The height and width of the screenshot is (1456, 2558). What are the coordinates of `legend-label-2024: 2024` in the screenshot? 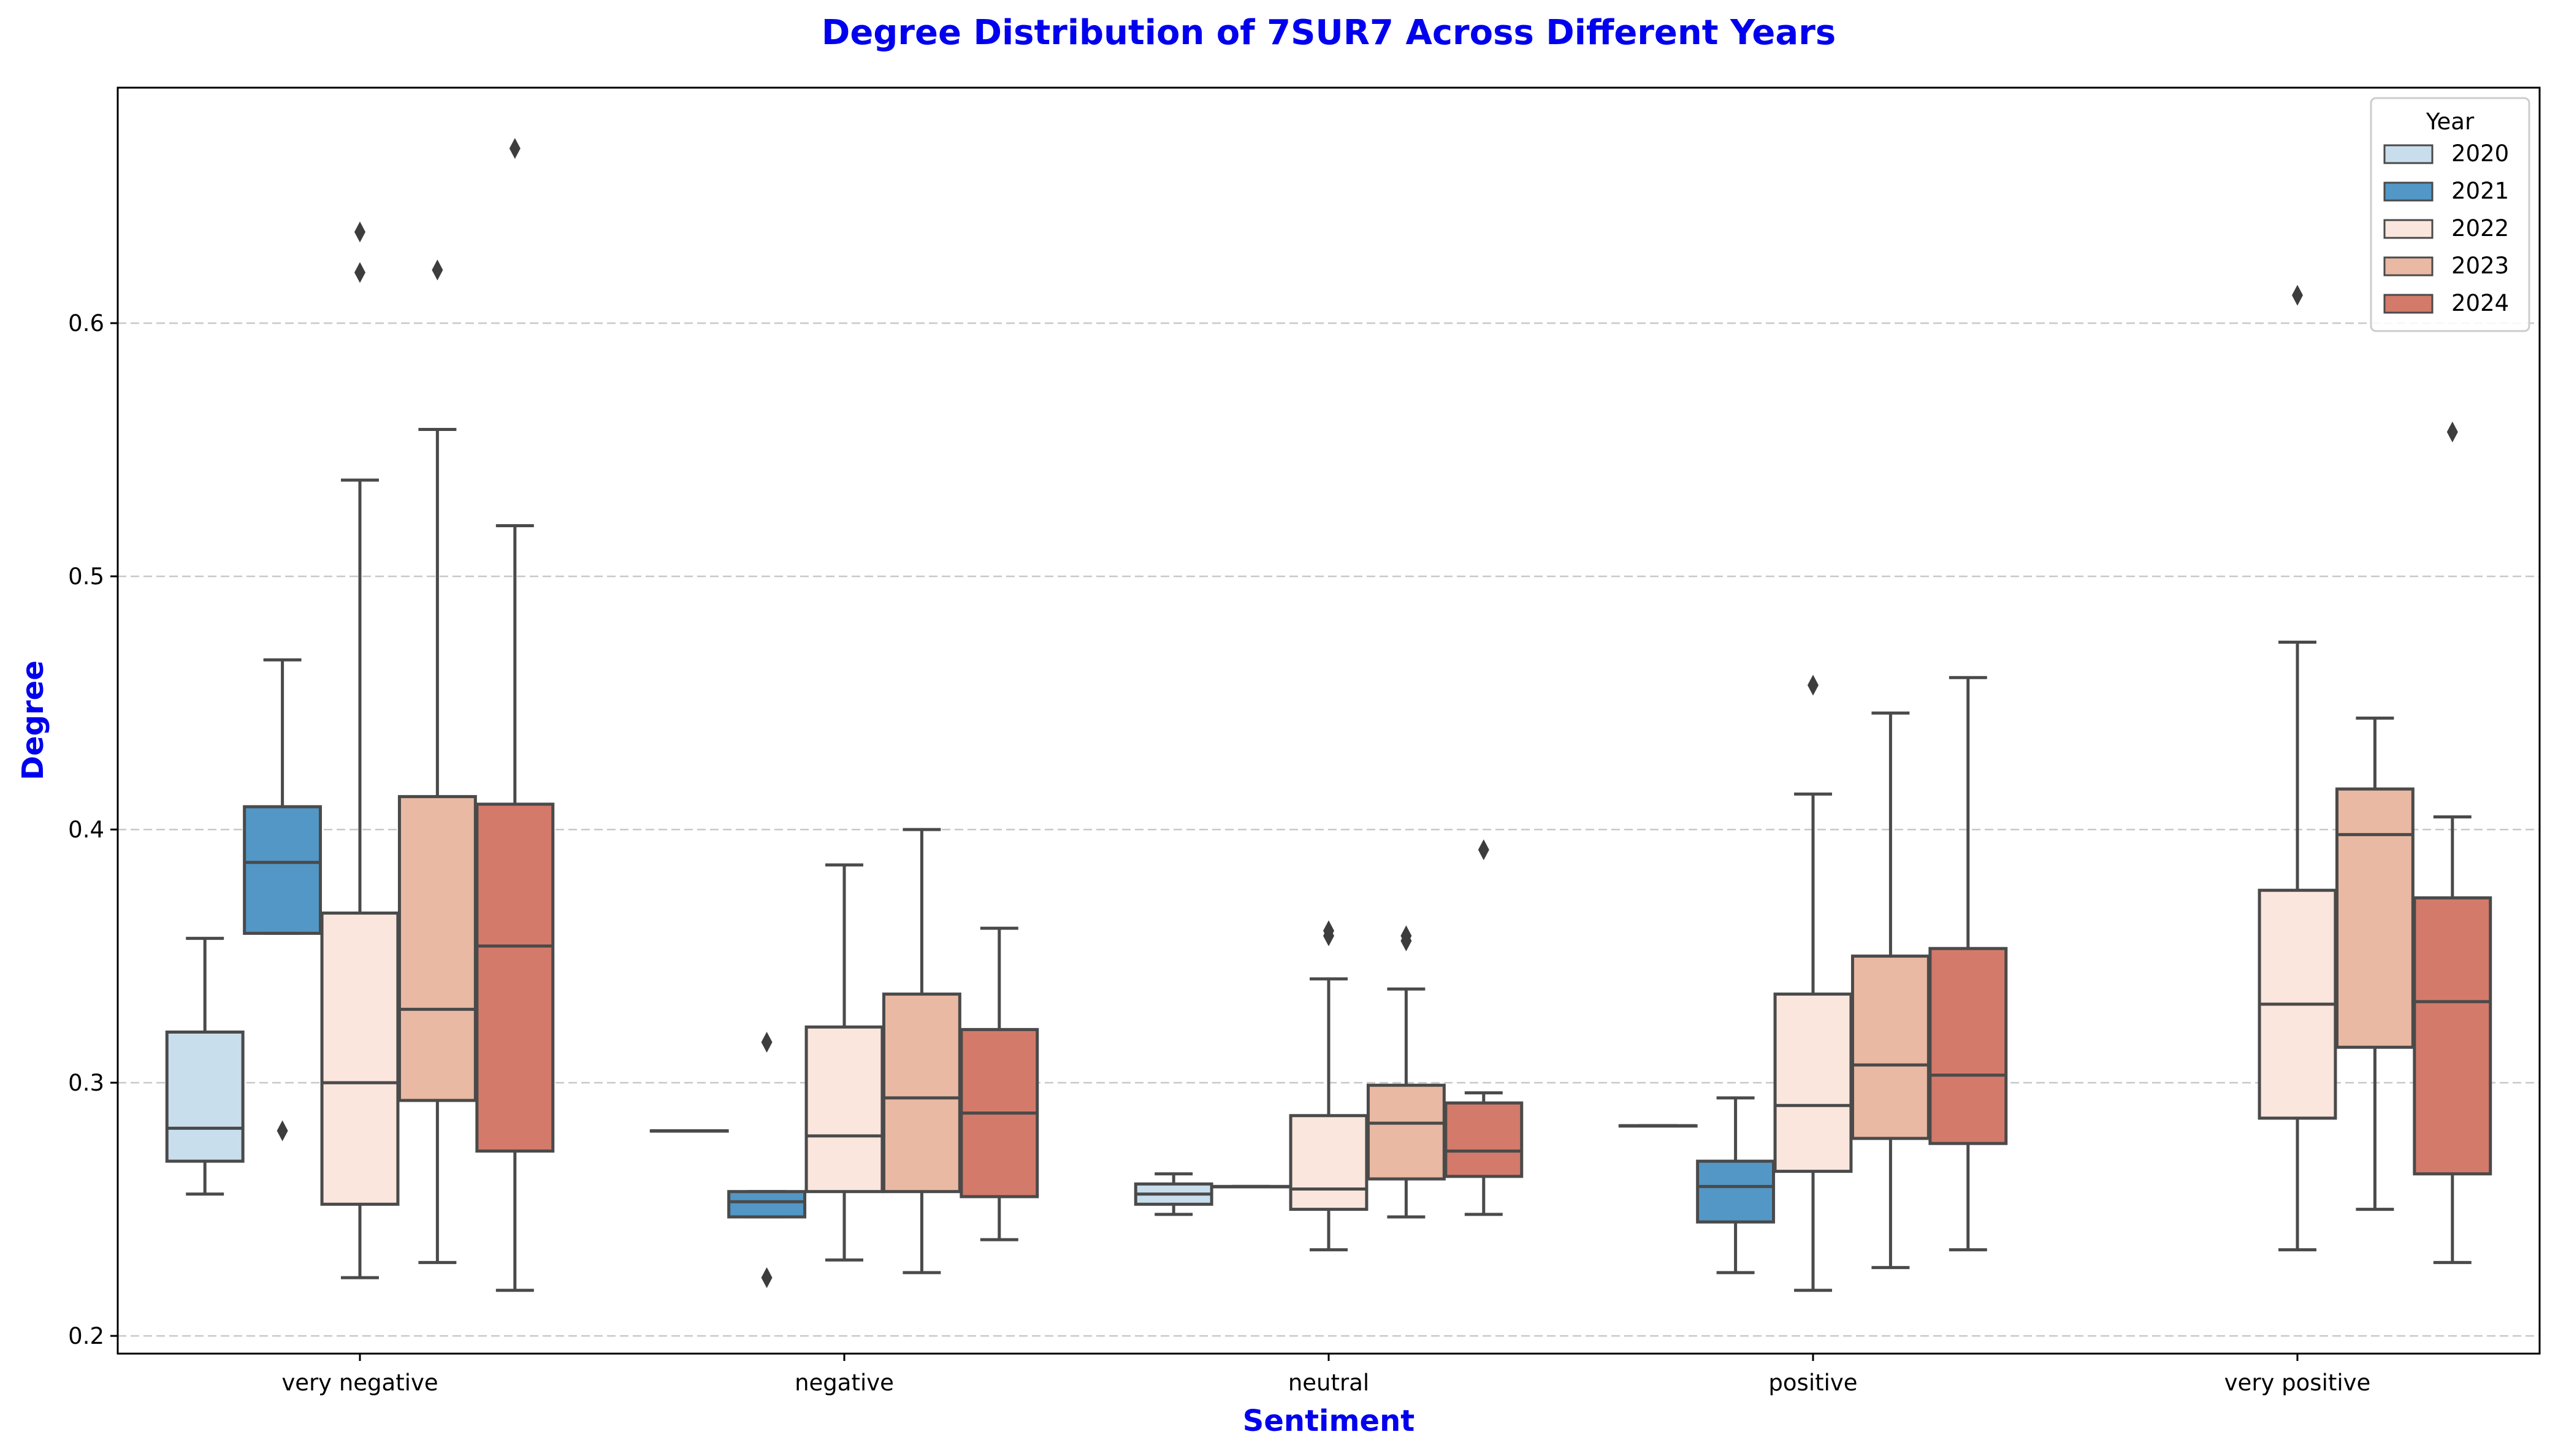 It's located at (2480, 303).